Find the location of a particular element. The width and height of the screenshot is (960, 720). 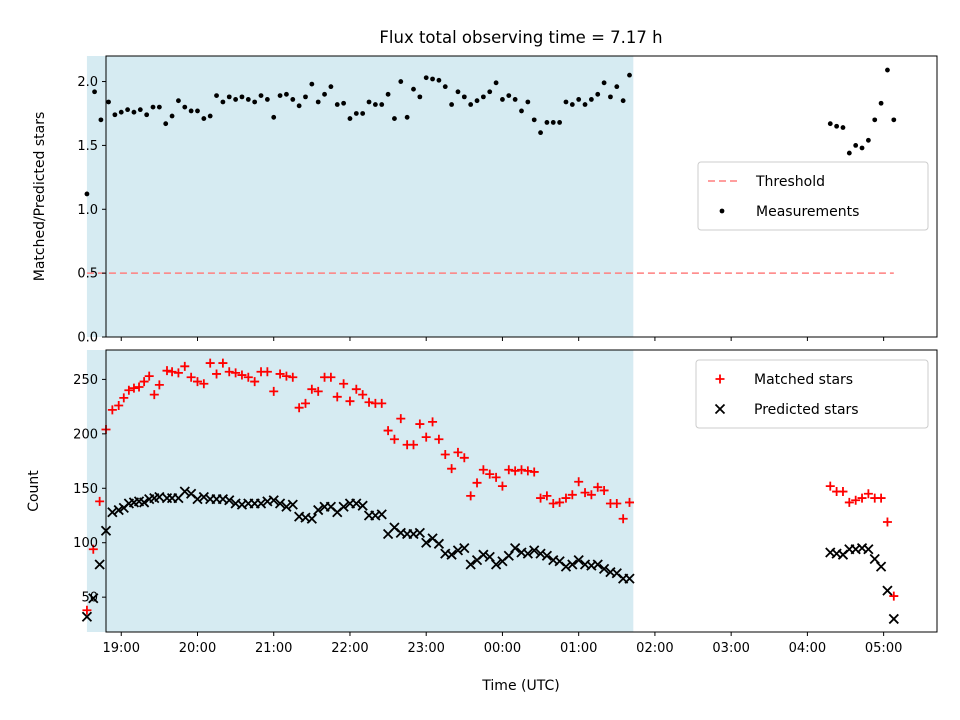

x-tick-label: 21:00 is located at coordinates (273, 648).